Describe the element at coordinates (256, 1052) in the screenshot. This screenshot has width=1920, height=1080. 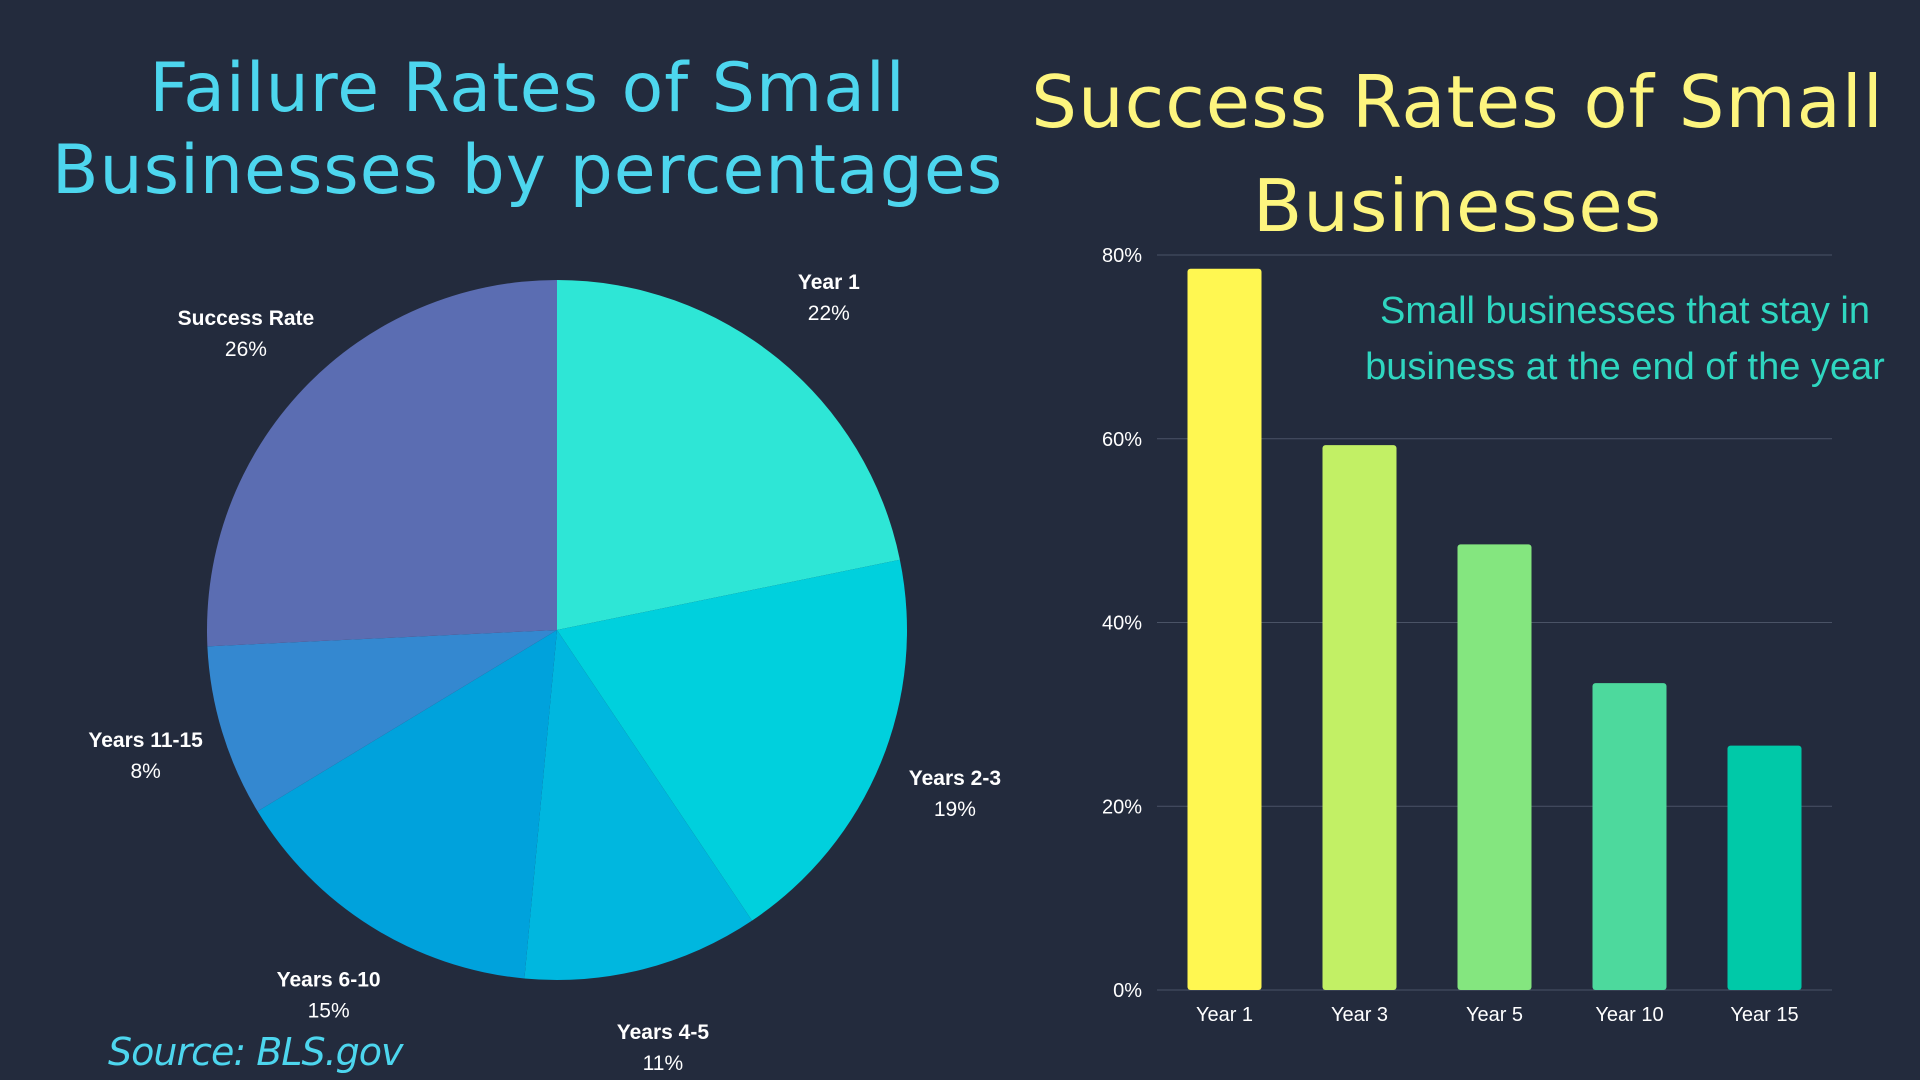
I see `source-note: Source: BLS.gov` at that location.